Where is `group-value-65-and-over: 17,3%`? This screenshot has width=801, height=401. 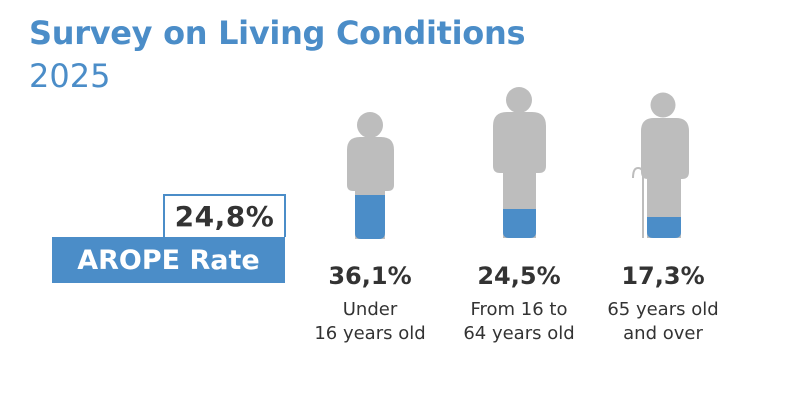
group-value-65-and-over: 17,3% is located at coordinates (663, 276).